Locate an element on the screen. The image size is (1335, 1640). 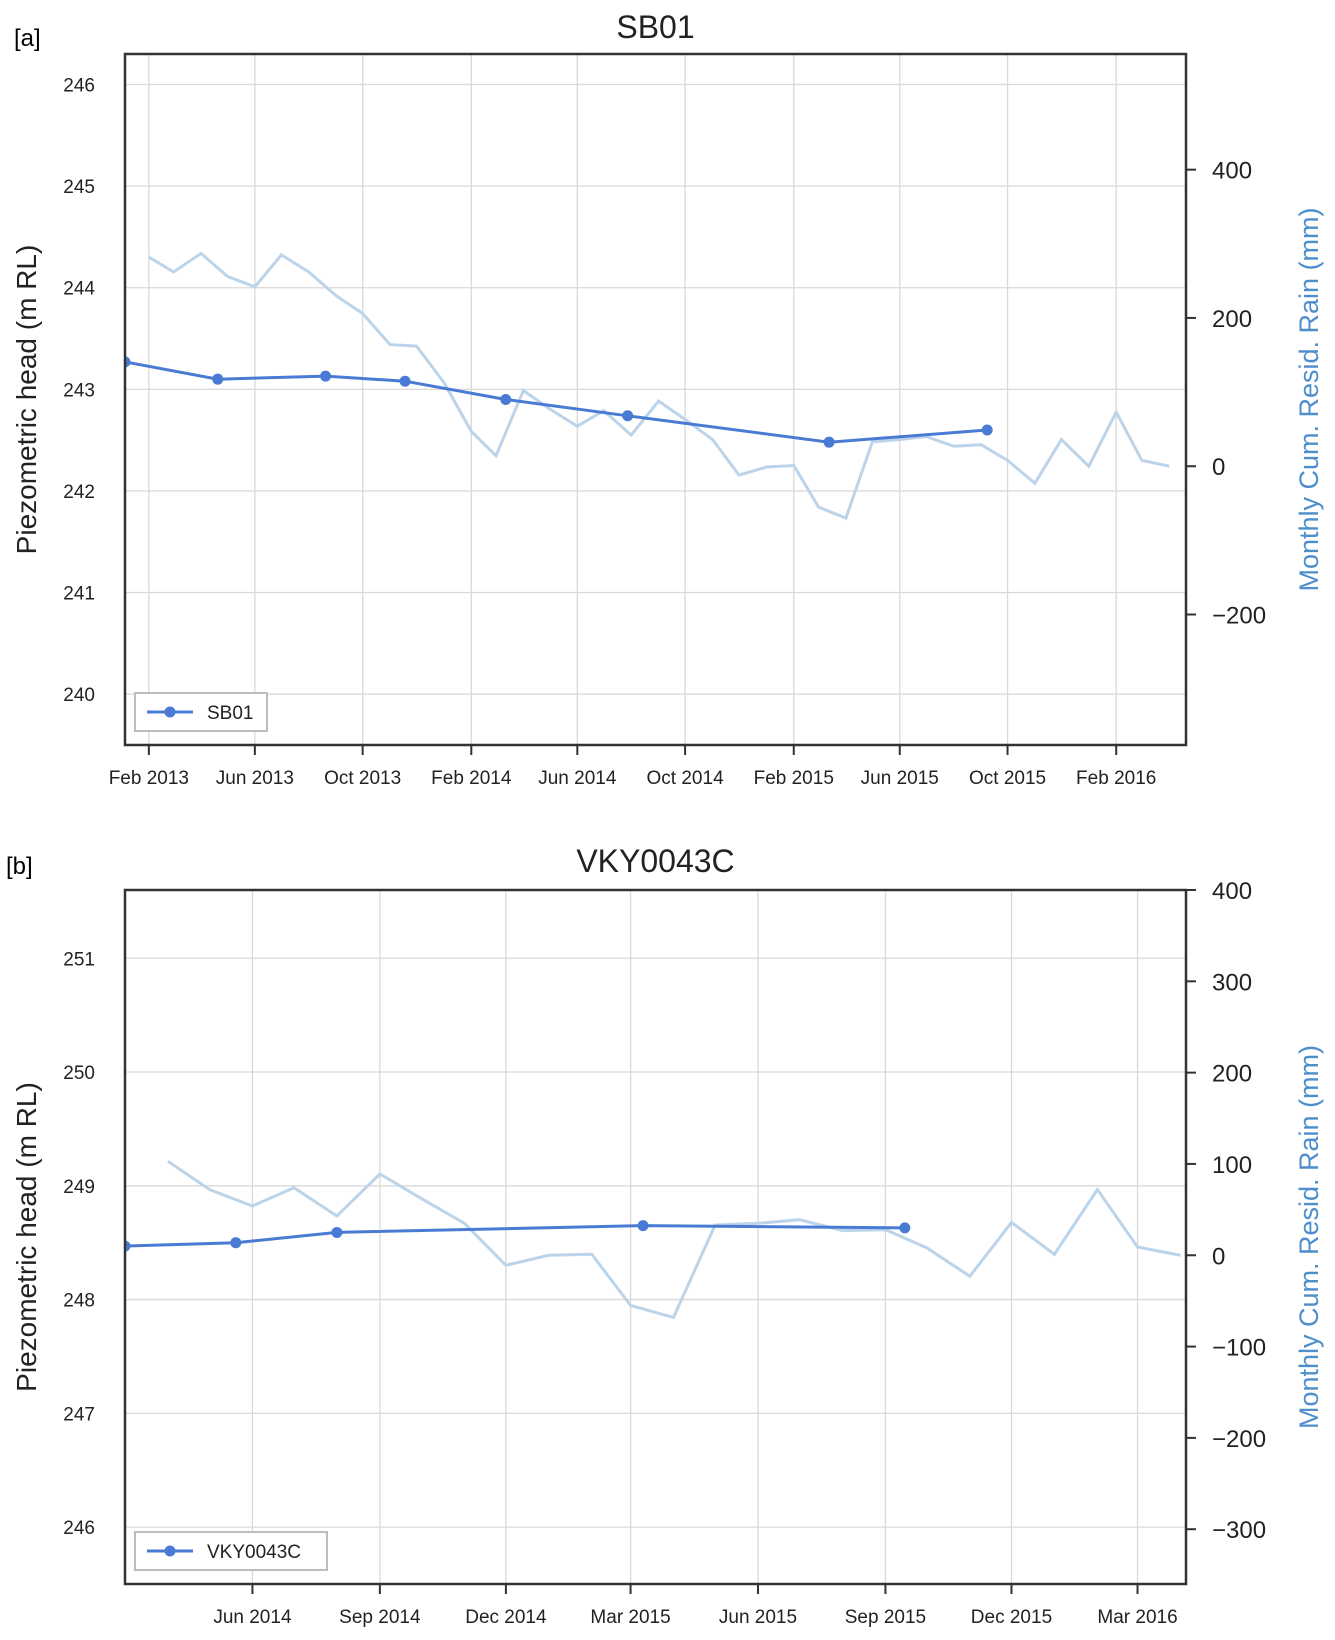
panel-label-b: [b] is located at coordinates (19, 866).